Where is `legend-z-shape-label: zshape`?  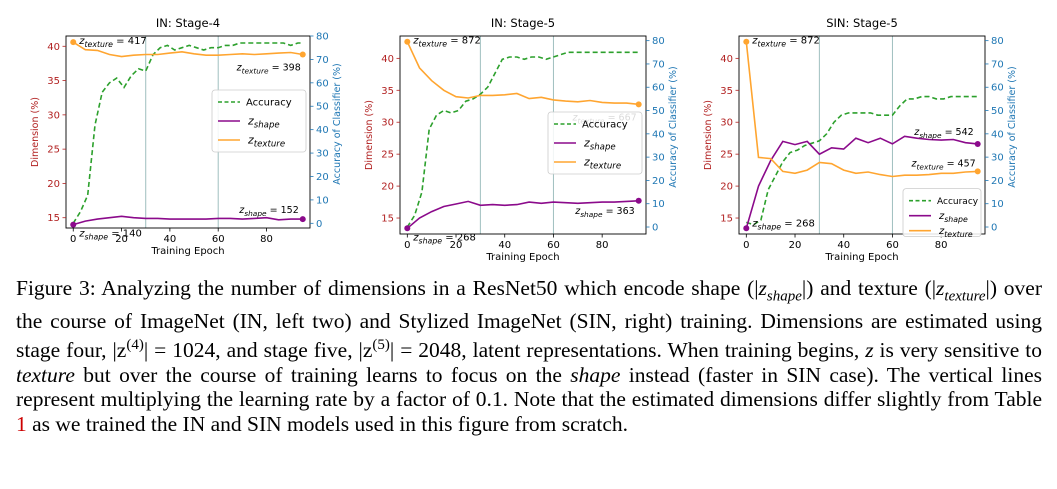
legend-z-shape-label: zshape is located at coordinates (953, 217).